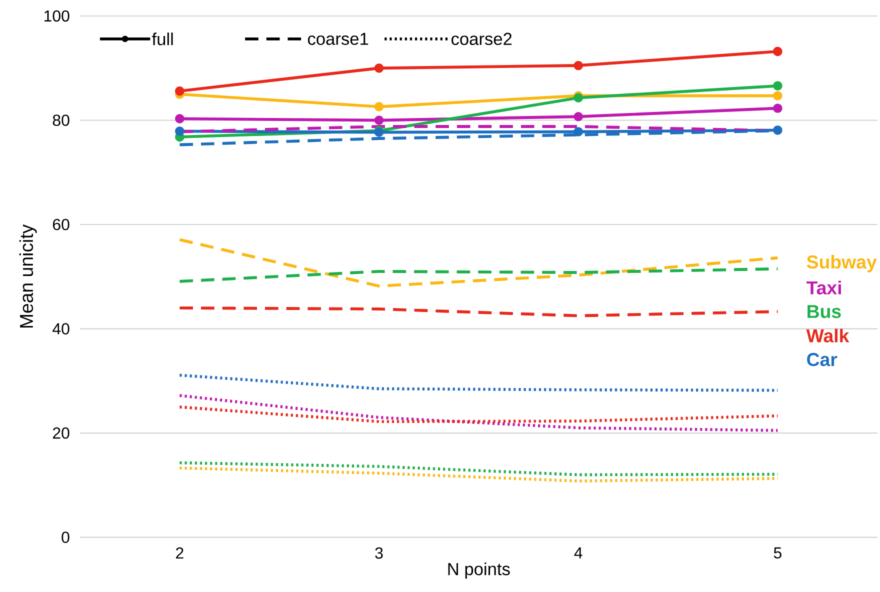 Image resolution: width=880 pixels, height=592 pixels. Describe the element at coordinates (828, 335) in the screenshot. I see `text: Walk` at that location.